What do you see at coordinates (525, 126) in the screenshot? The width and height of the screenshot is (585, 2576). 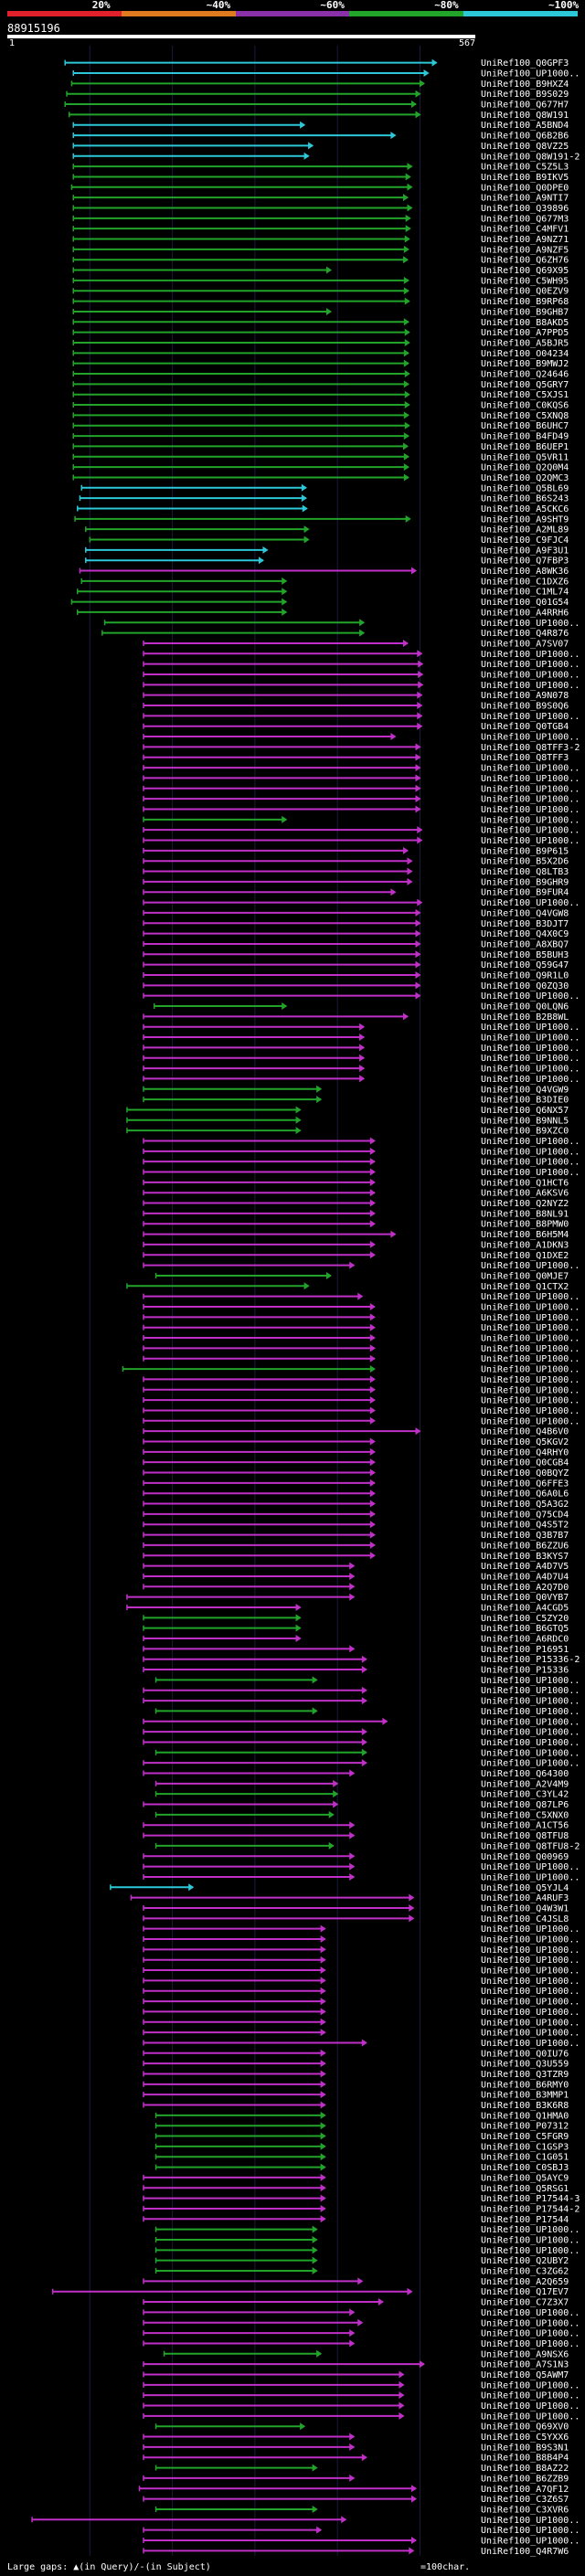 I see `hit-label: UniRef100_A5BND4` at bounding box center [525, 126].